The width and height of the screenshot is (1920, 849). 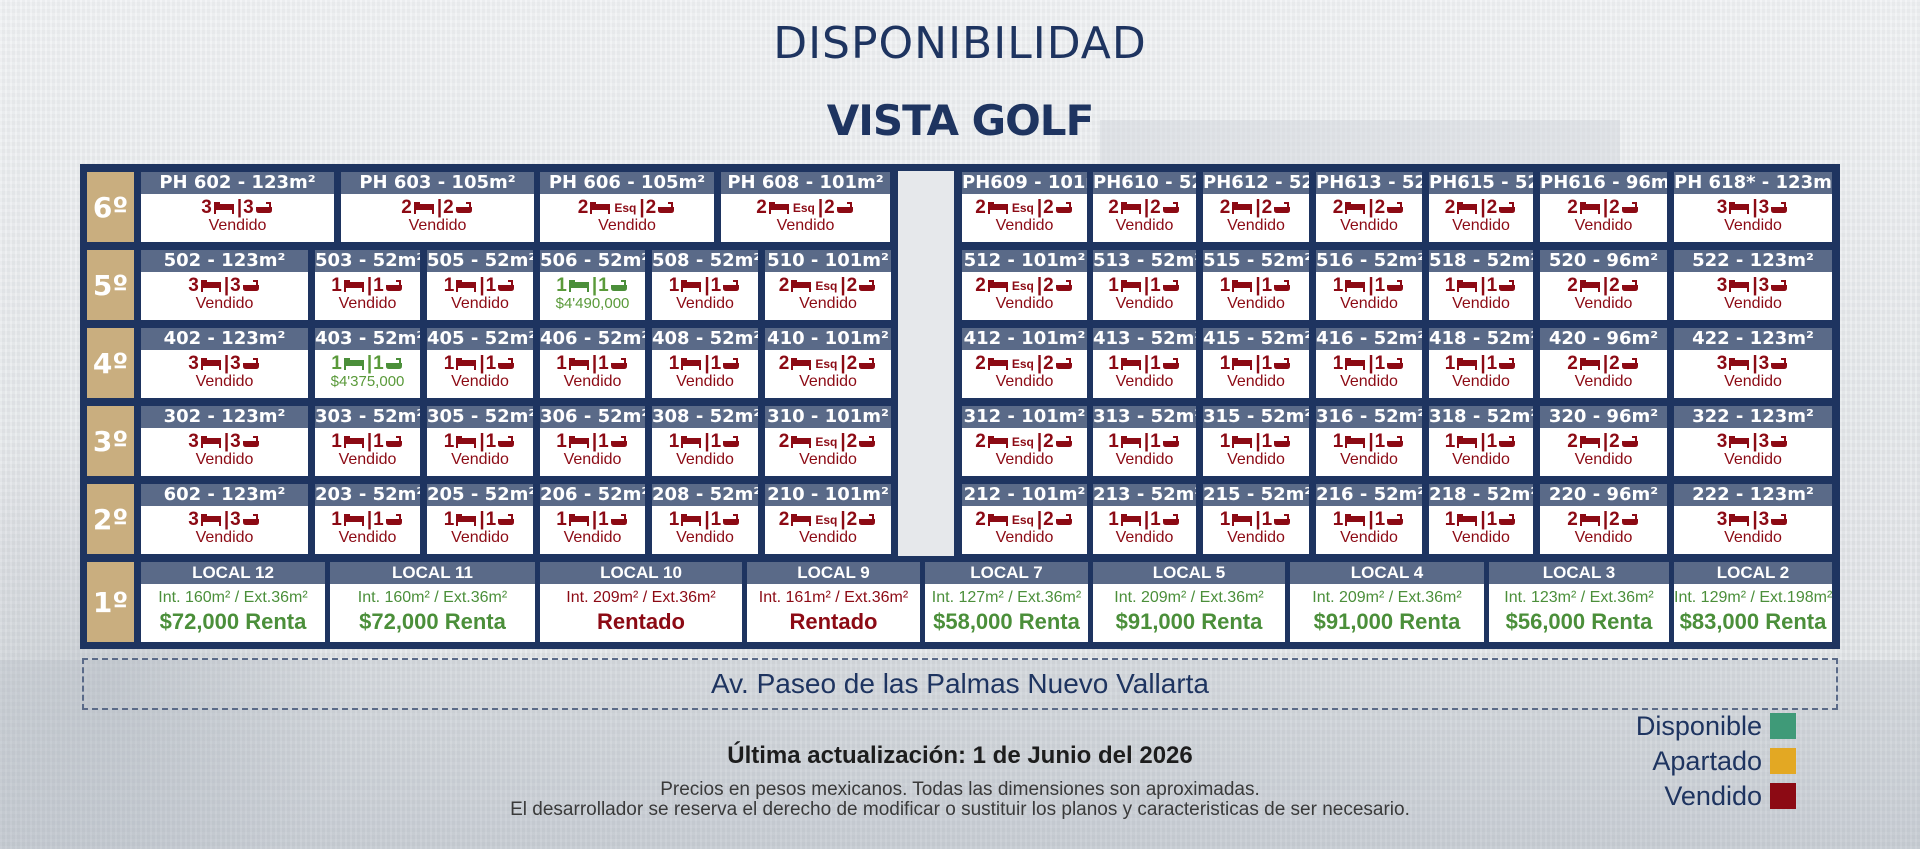 I want to click on unit-cell: 516 - 52m² 1 | 1 Vendido, so click(x=1369, y=285).